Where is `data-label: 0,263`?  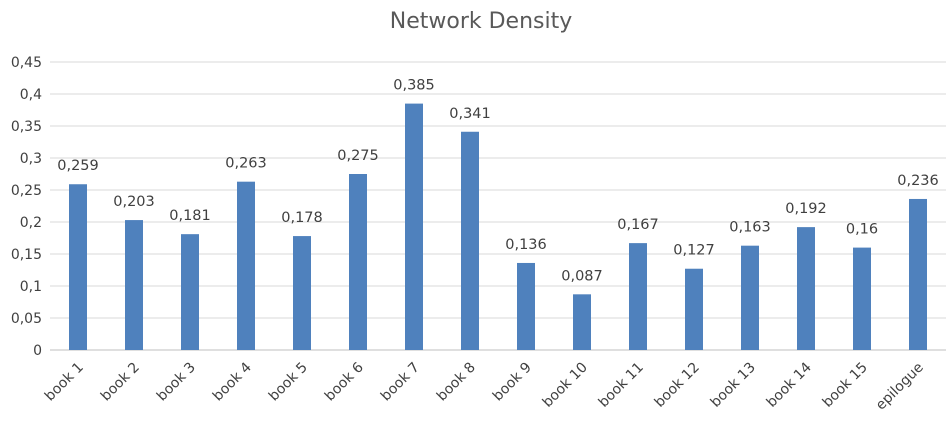
data-label: 0,263 is located at coordinates (246, 164).